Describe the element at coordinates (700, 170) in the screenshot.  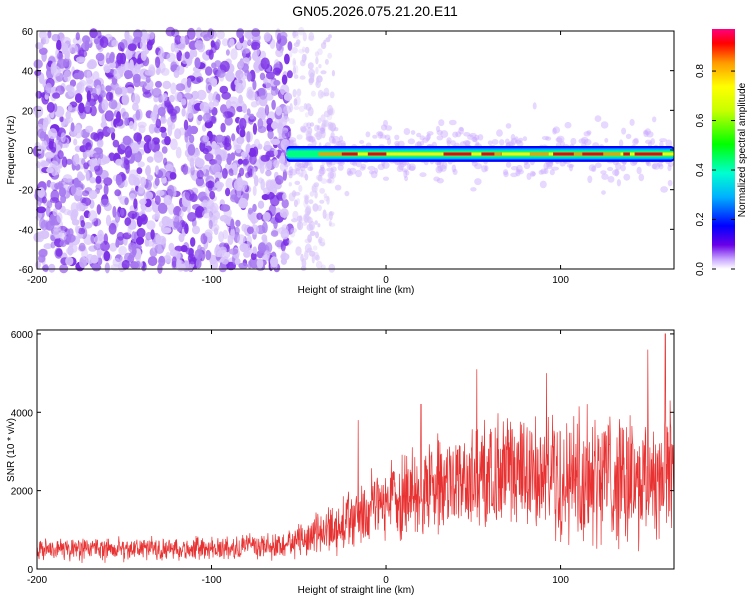
I see `colorbar-tick-label: 0.4` at that location.